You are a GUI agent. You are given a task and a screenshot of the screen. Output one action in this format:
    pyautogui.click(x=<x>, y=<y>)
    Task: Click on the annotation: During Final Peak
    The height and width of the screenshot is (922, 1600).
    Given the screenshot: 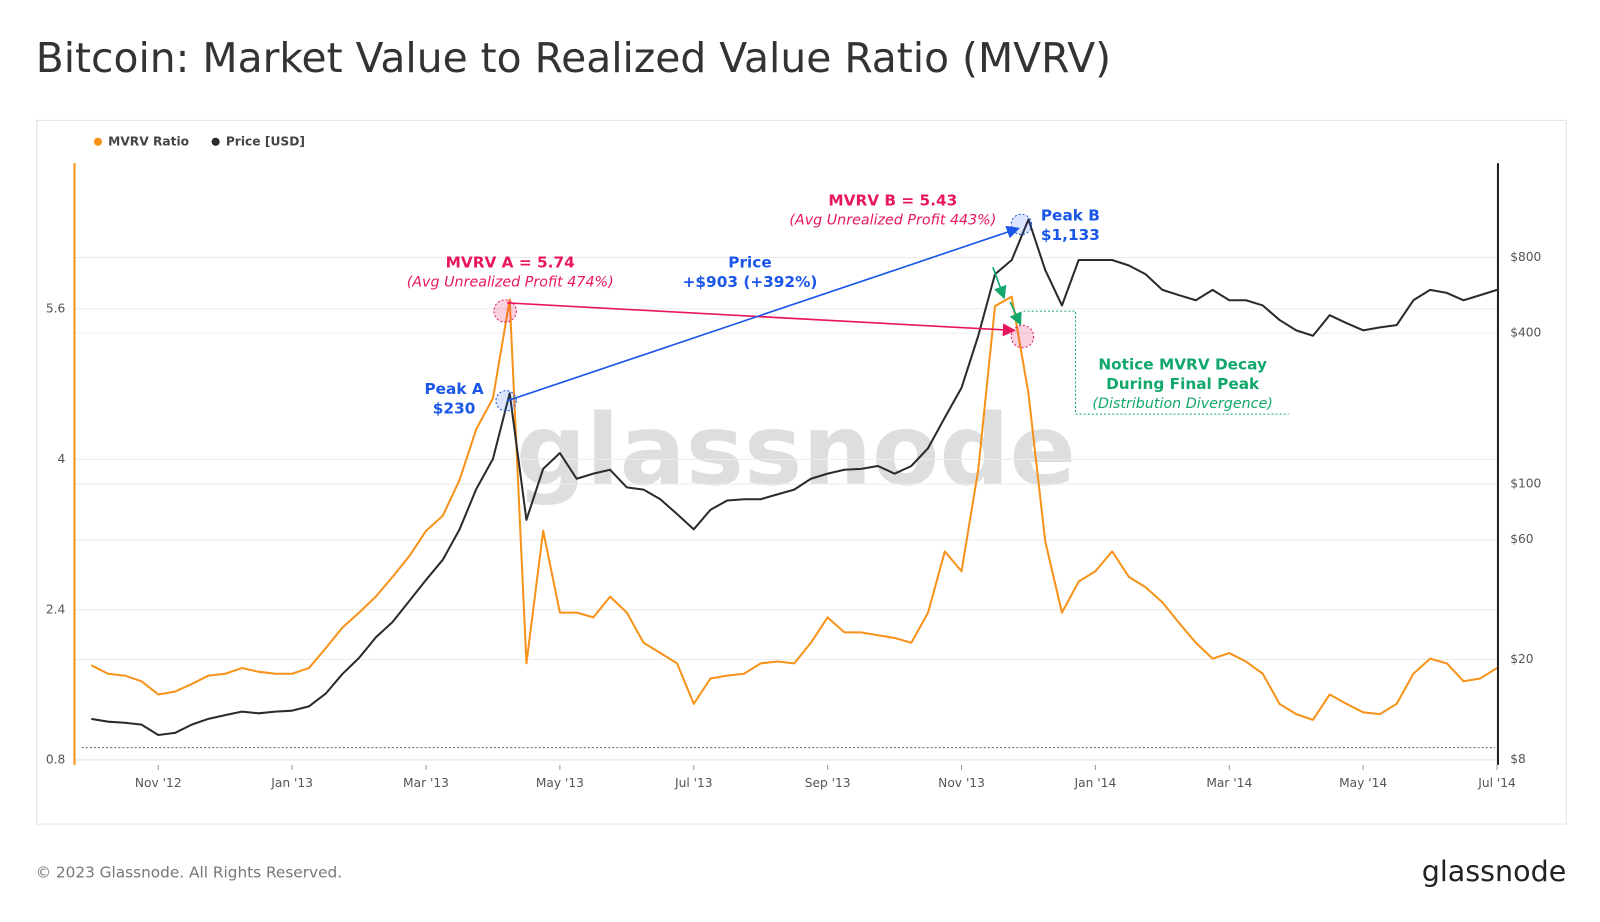 What is the action you would take?
    pyautogui.click(x=1183, y=384)
    